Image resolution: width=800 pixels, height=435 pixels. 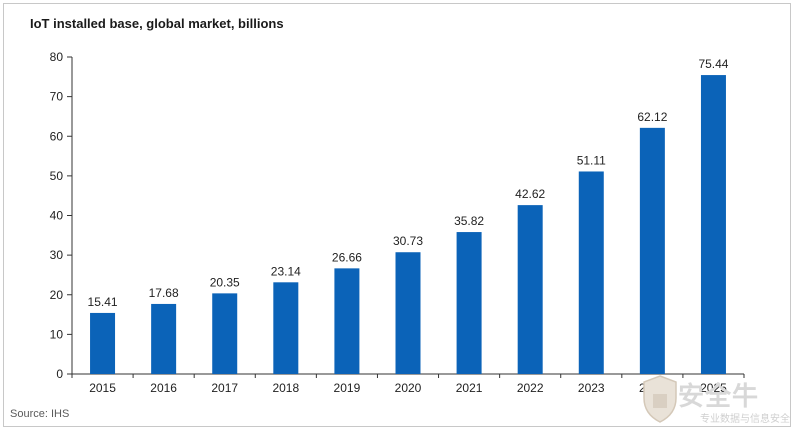 What do you see at coordinates (530, 289) in the screenshot?
I see `bar-2022` at bounding box center [530, 289].